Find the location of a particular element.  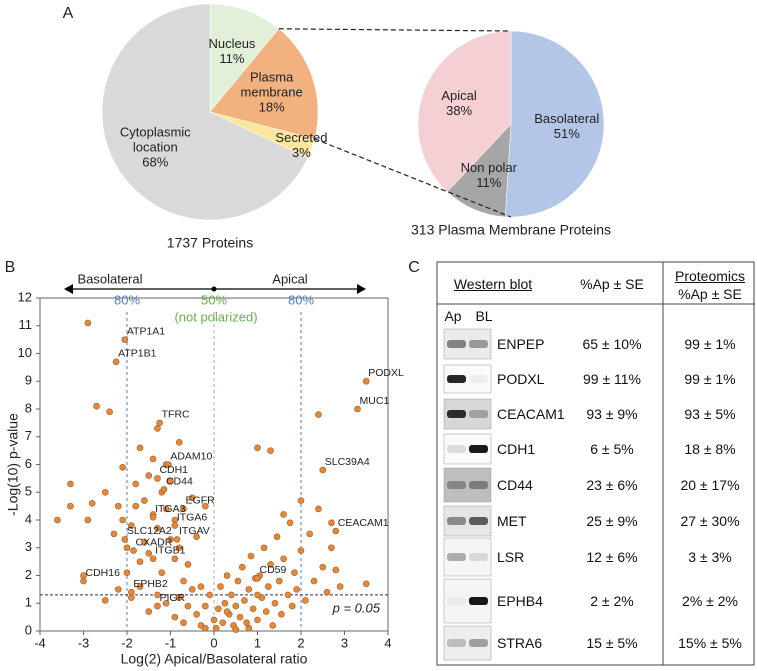

protein-name: LSR is located at coordinates (511, 557).